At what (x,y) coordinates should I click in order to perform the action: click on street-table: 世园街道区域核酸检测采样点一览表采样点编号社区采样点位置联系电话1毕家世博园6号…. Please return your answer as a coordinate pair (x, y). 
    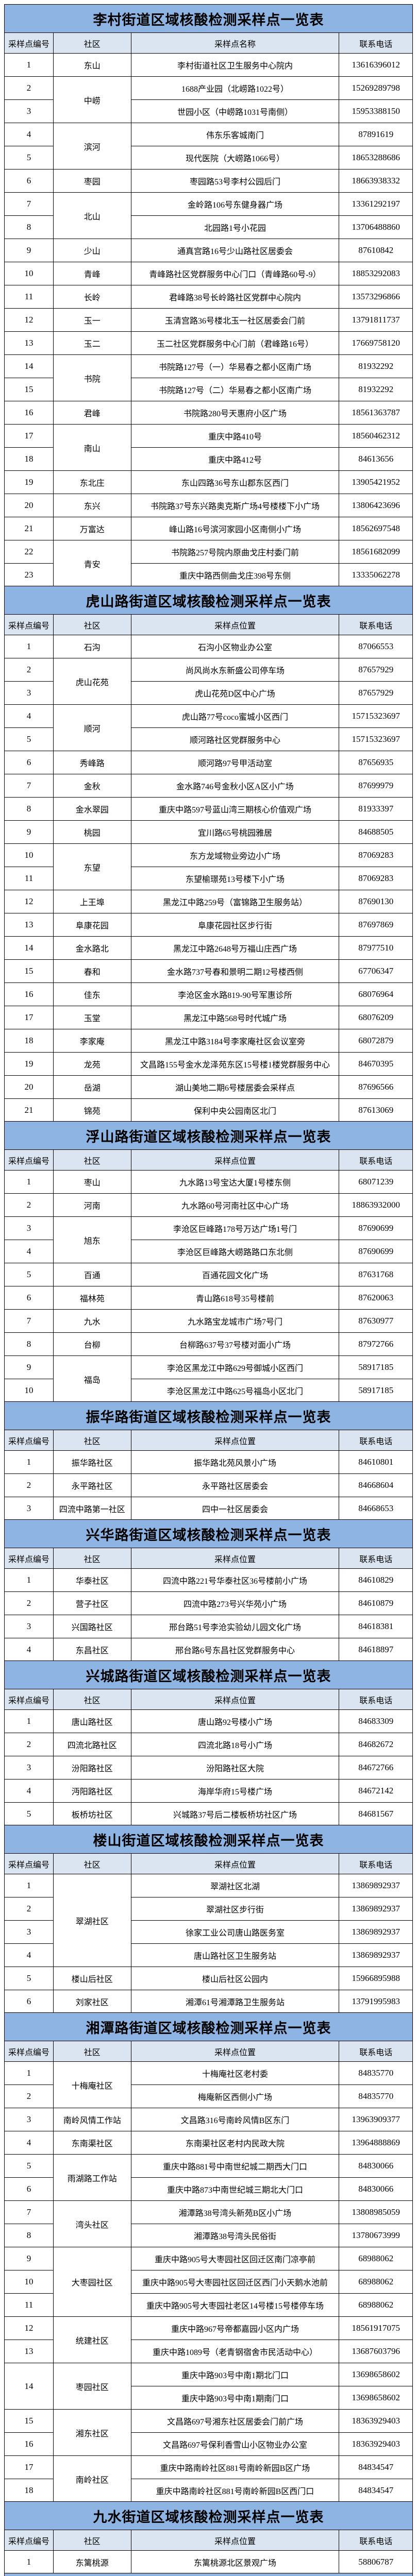
    Looking at the image, I should click on (209, 2574).